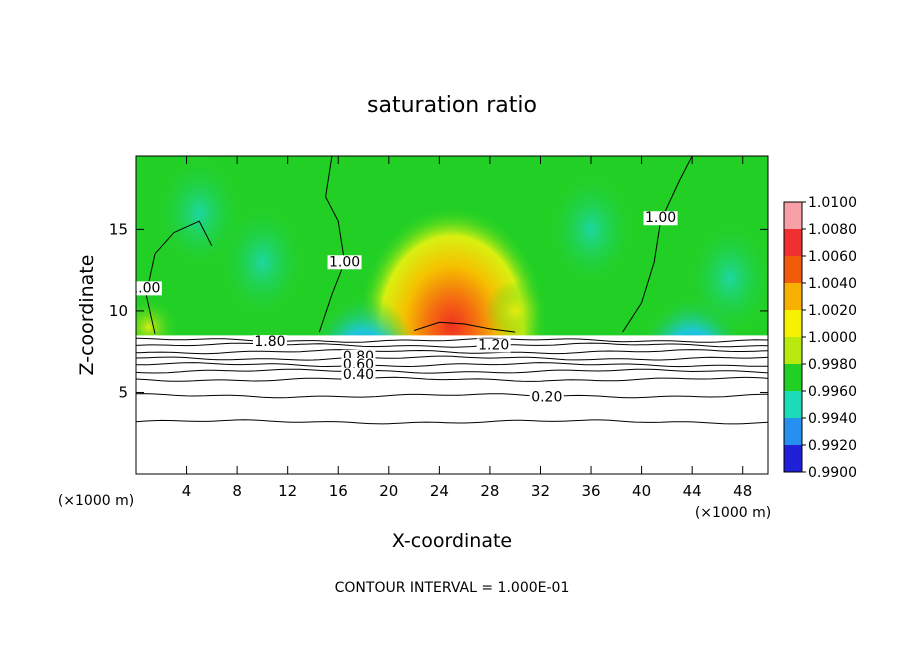 This screenshot has height=654, width=904. What do you see at coordinates (832, 311) in the screenshot?
I see `colorbar-label: 1.0020` at bounding box center [832, 311].